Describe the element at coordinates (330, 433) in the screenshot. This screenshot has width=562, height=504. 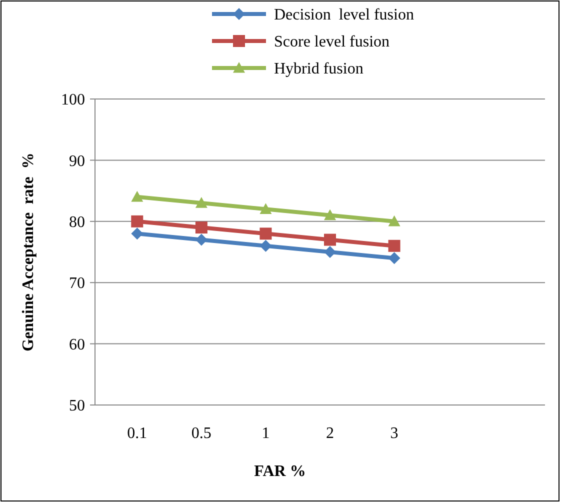
I see `x-tick-label: 2` at that location.